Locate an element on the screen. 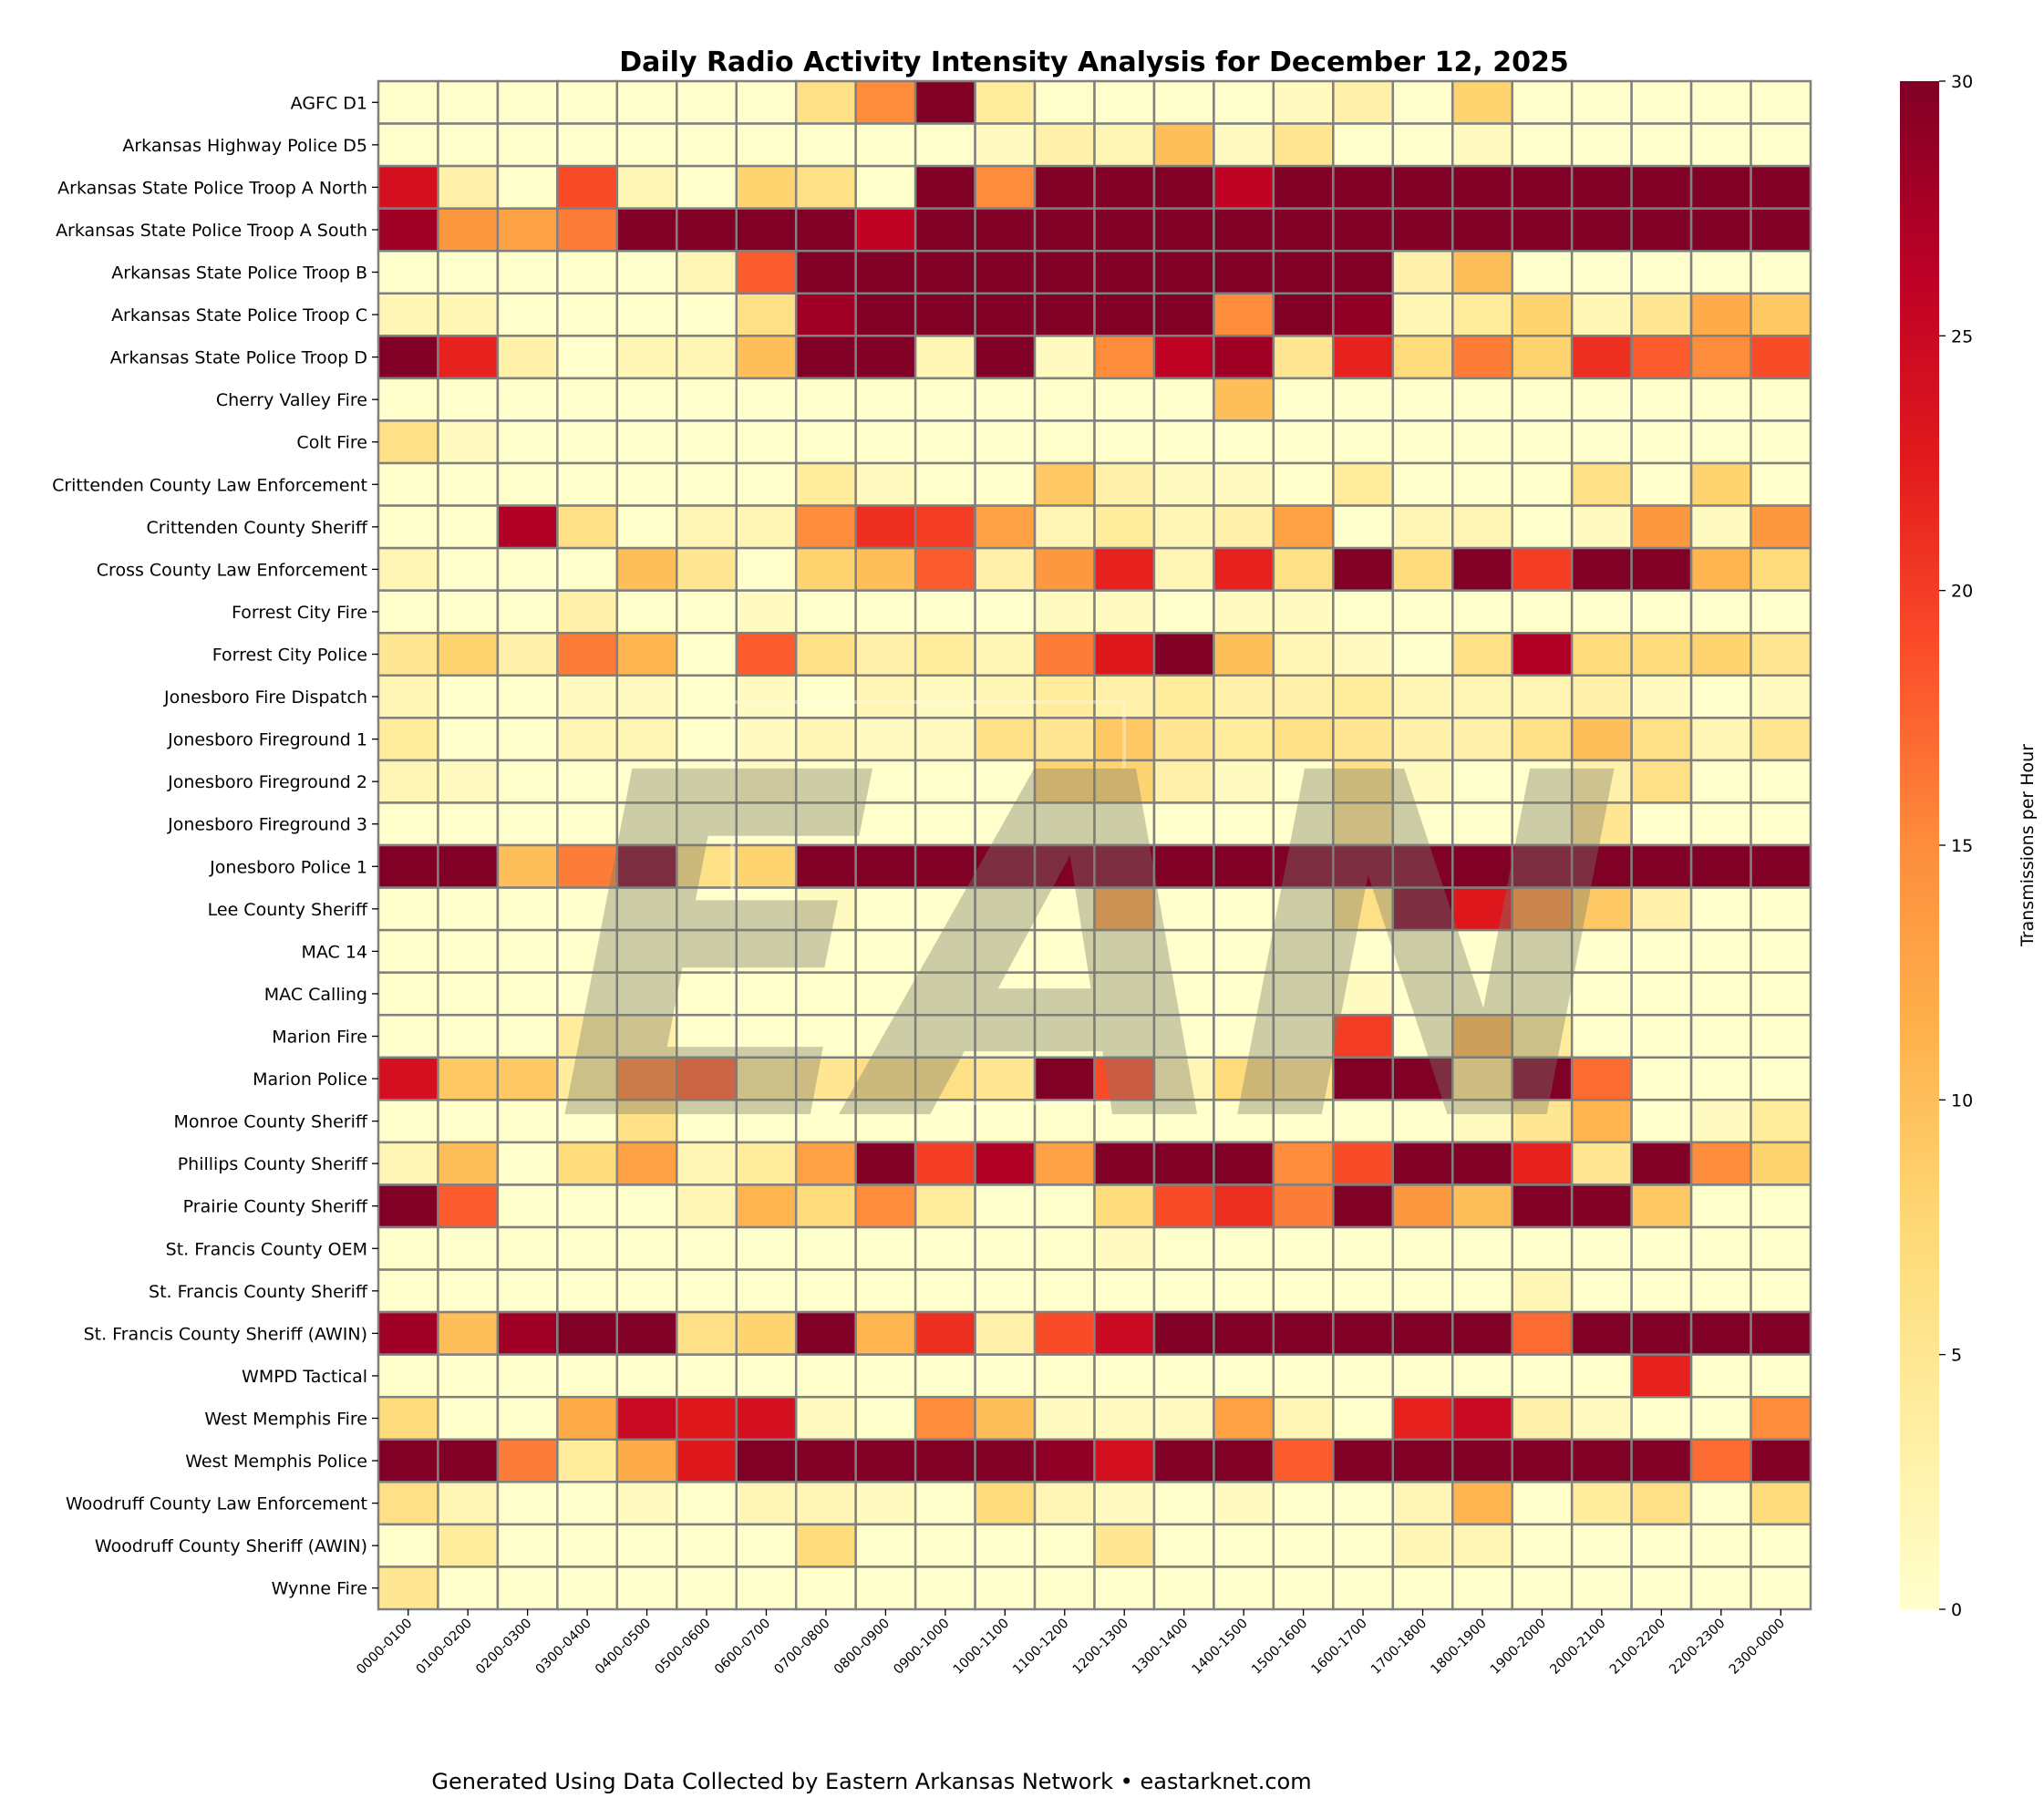 The height and width of the screenshot is (1798, 2044). row-label: Jonesboro Fireground 2 is located at coordinates (267, 782).